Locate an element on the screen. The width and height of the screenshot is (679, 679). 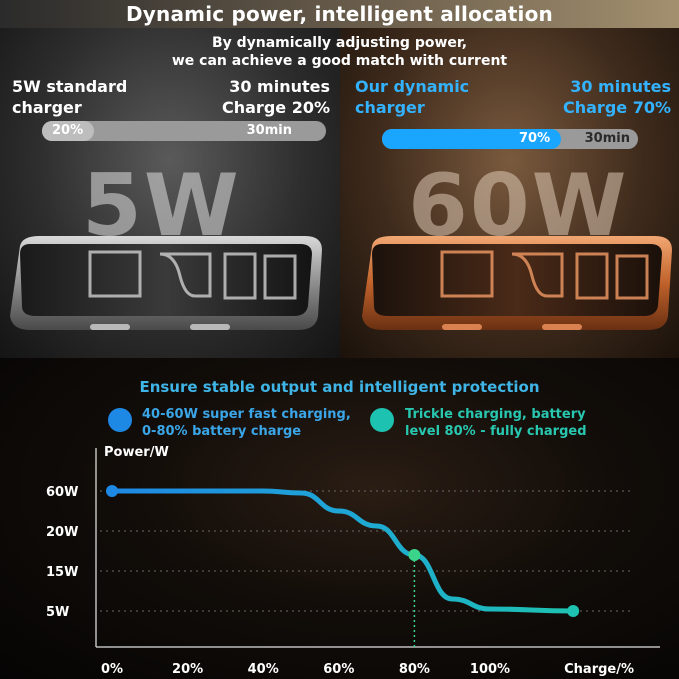
header-band: Dynamic power, intelligent allocation is located at coordinates (339, 14).